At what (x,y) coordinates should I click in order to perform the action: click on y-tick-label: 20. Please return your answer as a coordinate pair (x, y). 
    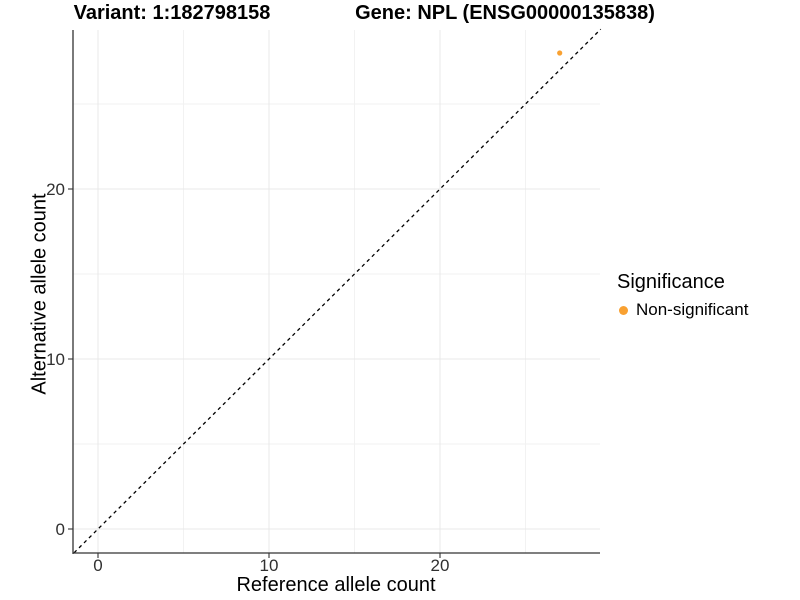
    Looking at the image, I should click on (55, 189).